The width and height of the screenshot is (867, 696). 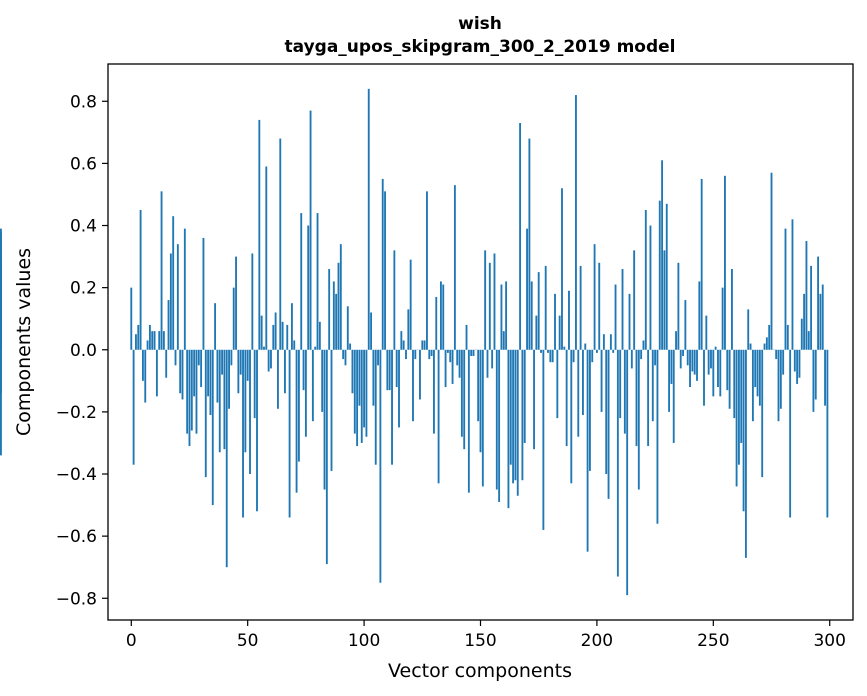 I want to click on chart-subtitle: tayga_upos_skipgram_300_2_2019 model, so click(x=480, y=47).